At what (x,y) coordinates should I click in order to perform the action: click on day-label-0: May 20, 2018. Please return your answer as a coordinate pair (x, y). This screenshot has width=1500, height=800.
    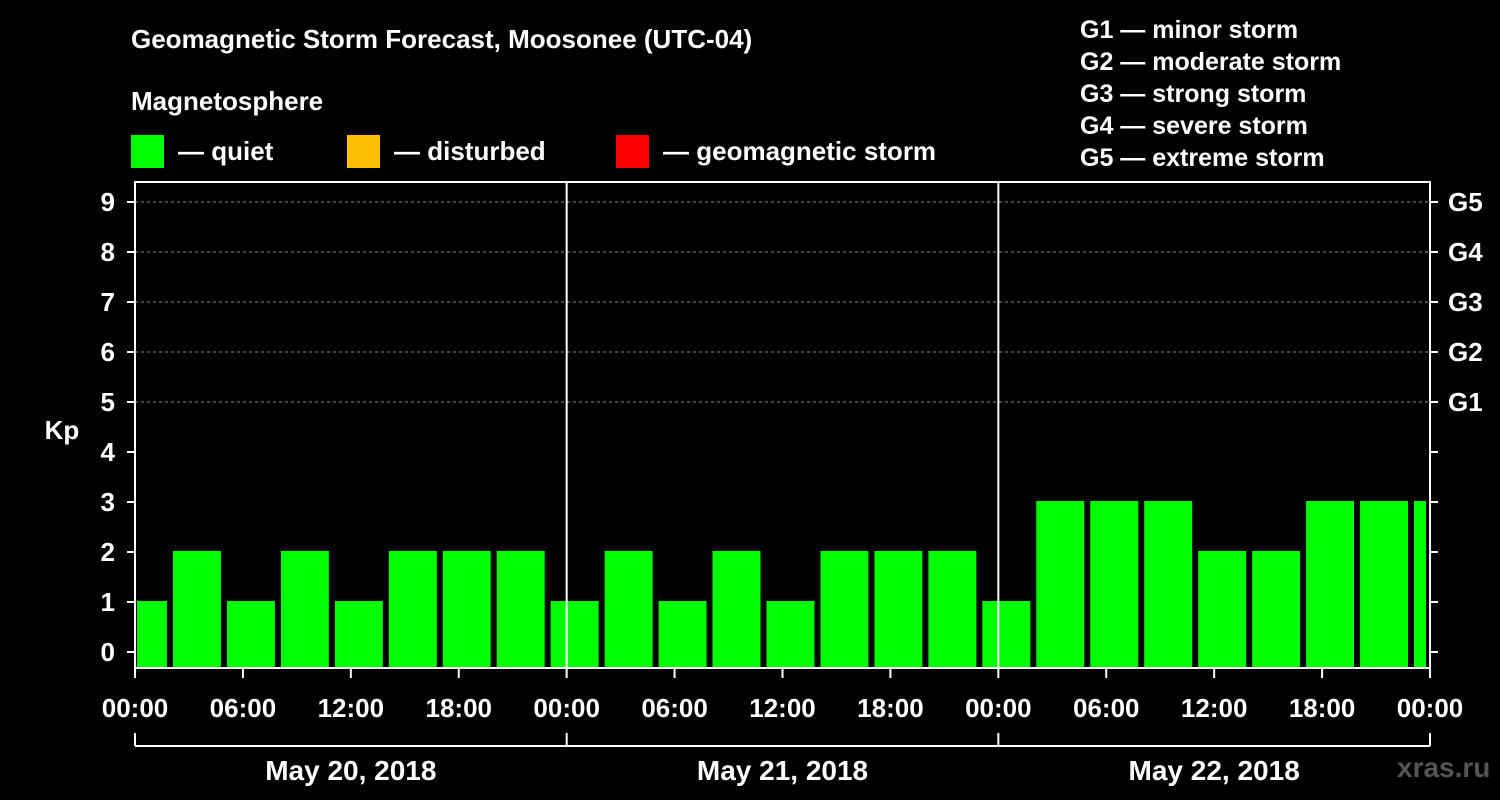
    Looking at the image, I should click on (350, 770).